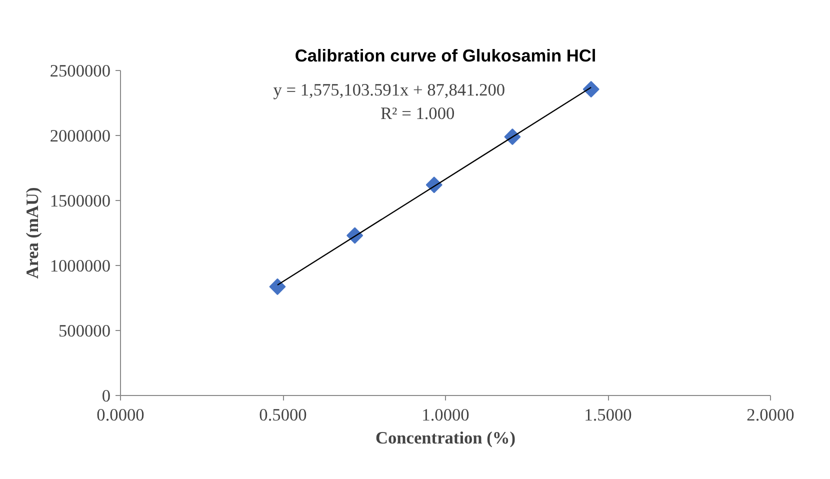  Describe the element at coordinates (80, 266) in the screenshot. I see `y-tick-label: 1000000` at that location.